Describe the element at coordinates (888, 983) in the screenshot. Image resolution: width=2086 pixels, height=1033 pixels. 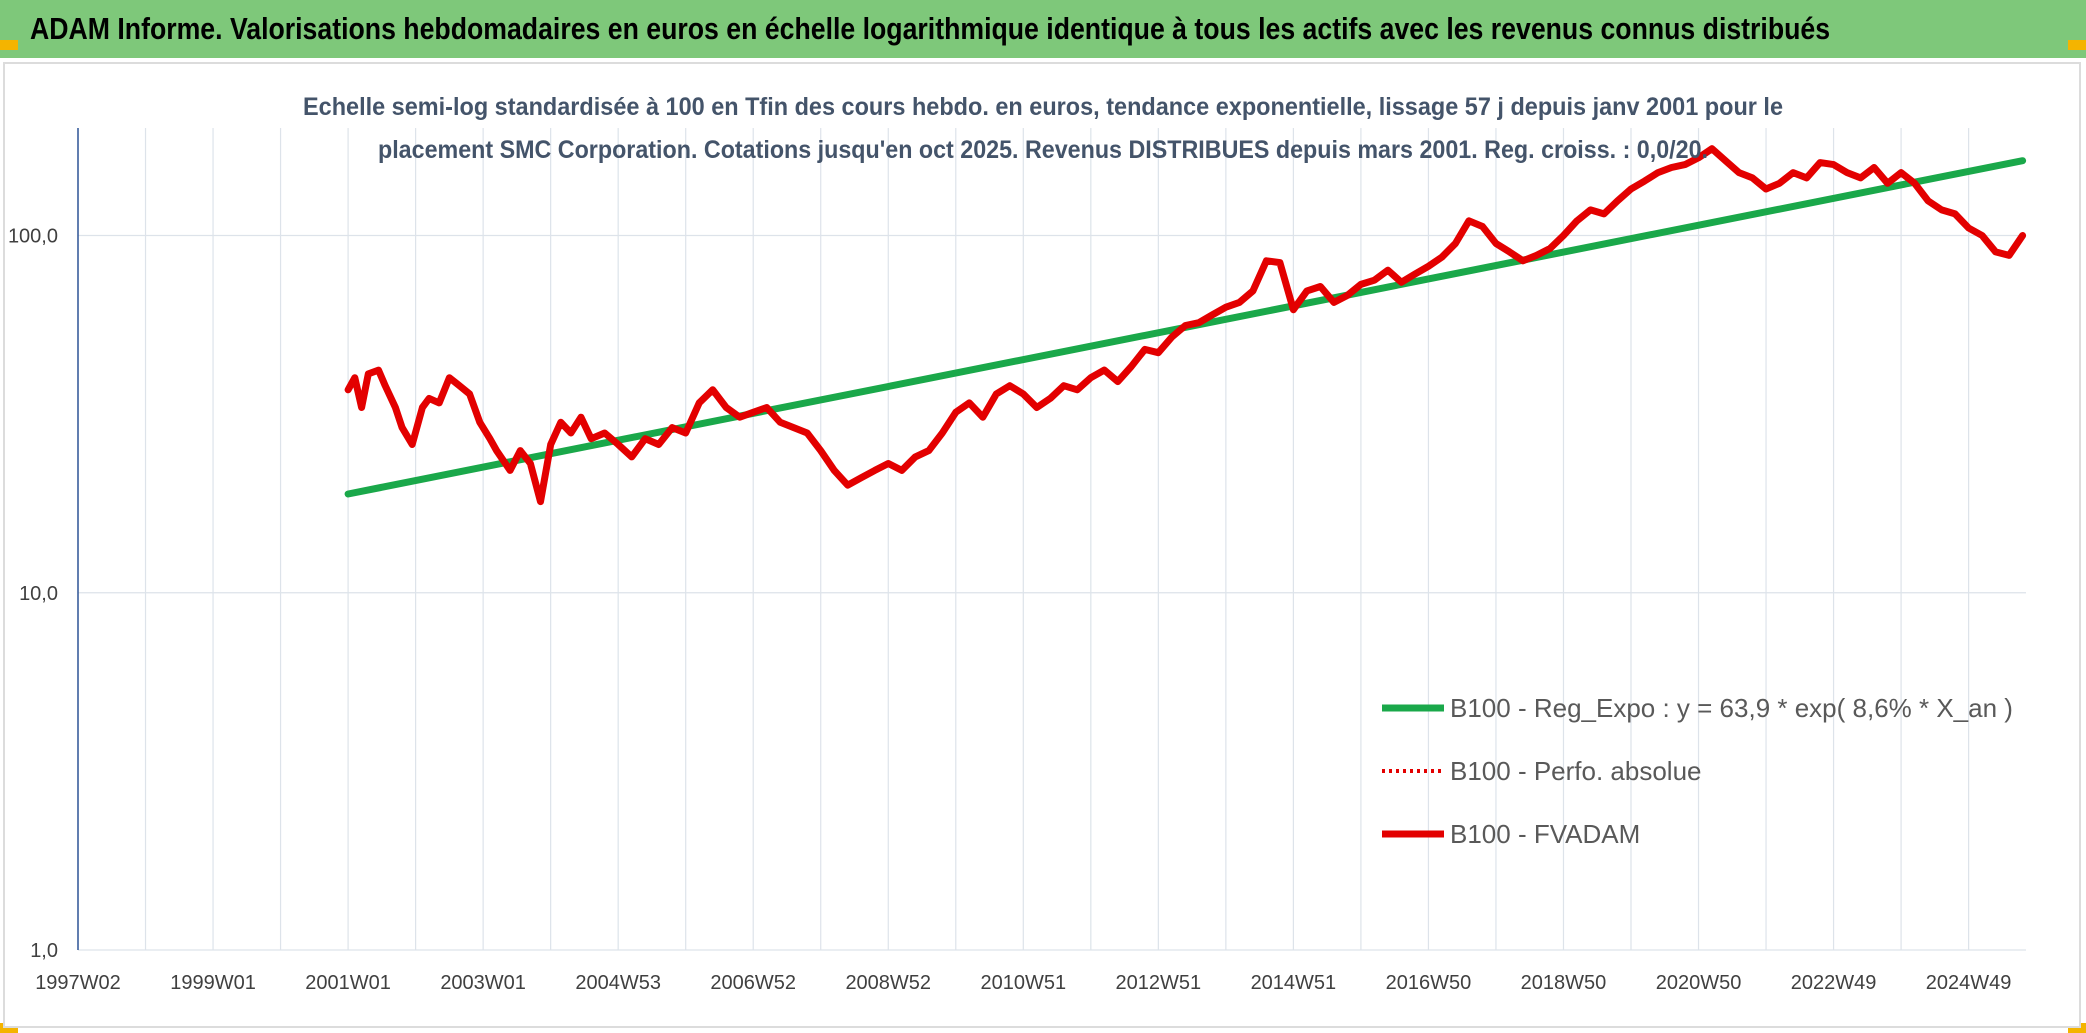
I see `x-tick-label: 2008W52` at that location.